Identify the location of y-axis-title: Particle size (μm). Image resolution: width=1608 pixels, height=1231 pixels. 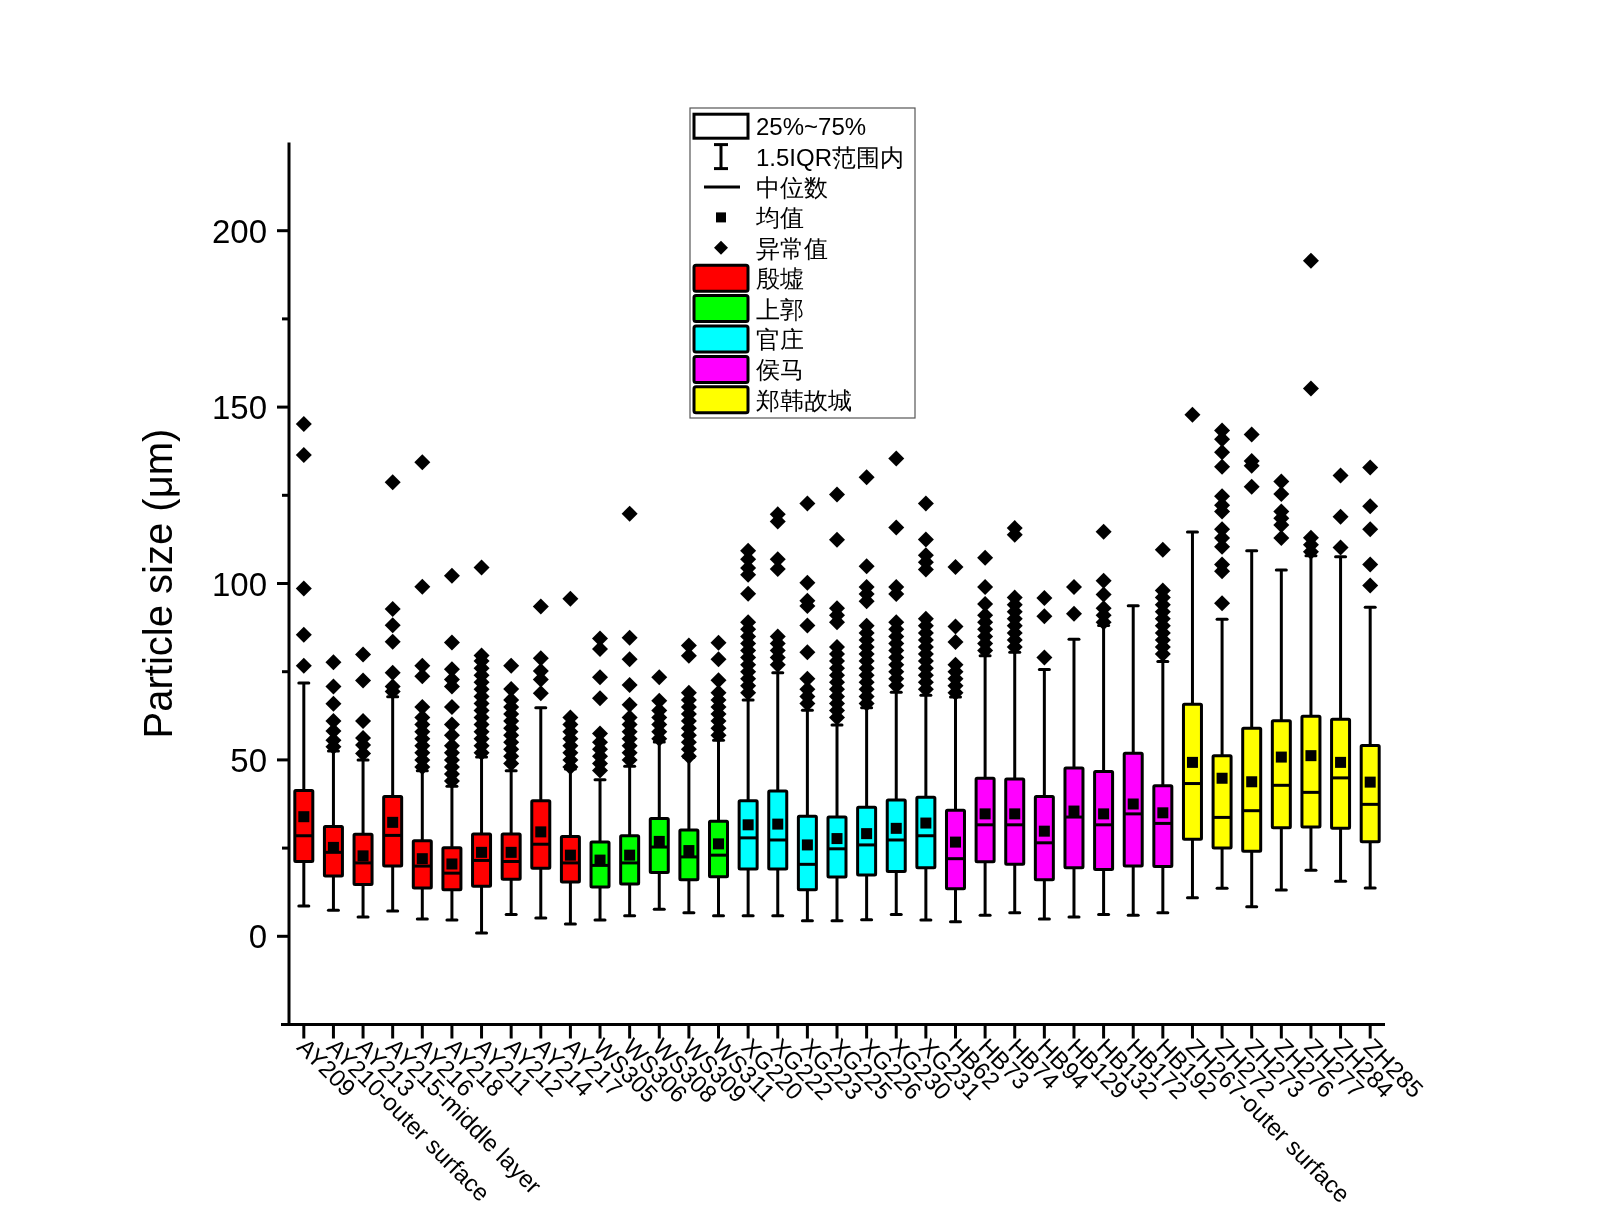
(158, 583).